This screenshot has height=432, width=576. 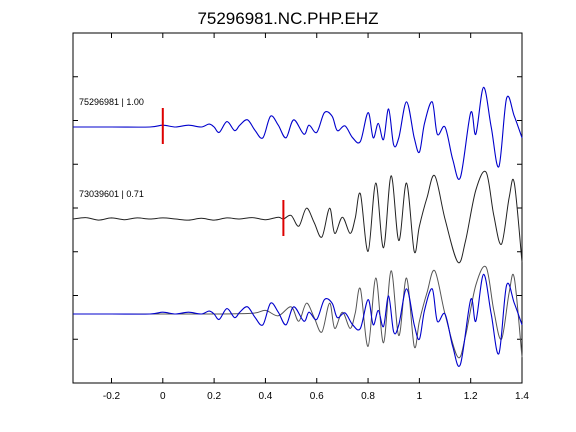 What do you see at coordinates (163, 396) in the screenshot?
I see `x-tick-label: 0` at bounding box center [163, 396].